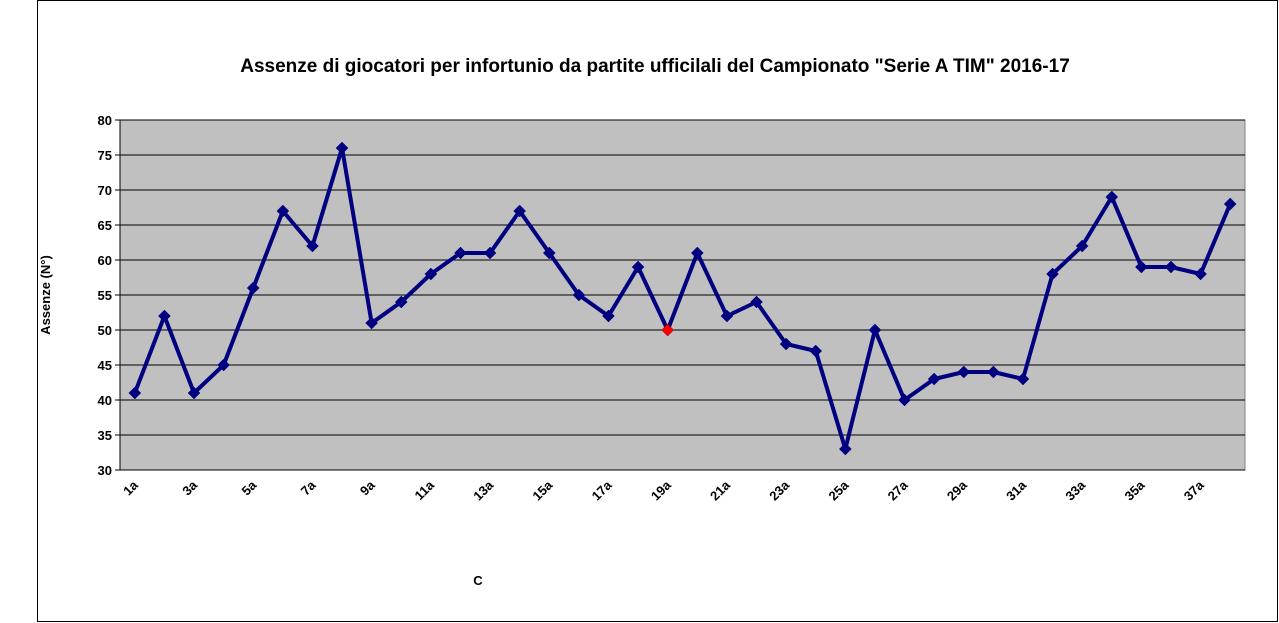 This screenshot has width=1279, height=623. Describe the element at coordinates (105, 330) in the screenshot. I see `y-tick-label: 50` at that location.